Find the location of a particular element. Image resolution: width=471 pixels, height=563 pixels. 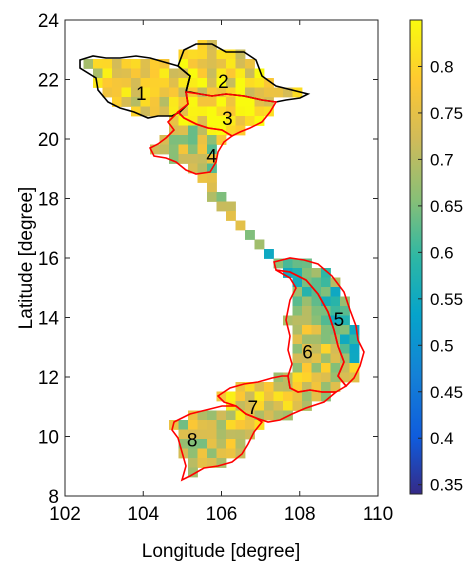

region-label-7: 7 is located at coordinates (253, 408).